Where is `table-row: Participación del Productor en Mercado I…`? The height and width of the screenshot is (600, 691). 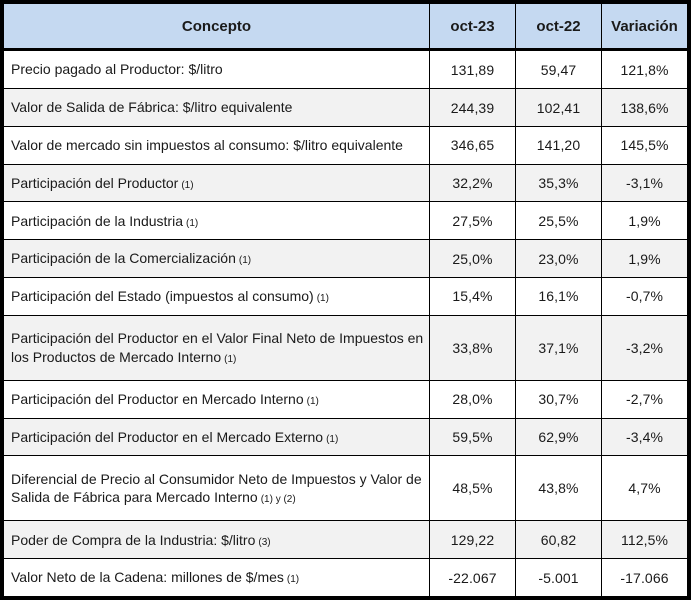
table-row: Participación del Productor en Mercado I… is located at coordinates (345, 399).